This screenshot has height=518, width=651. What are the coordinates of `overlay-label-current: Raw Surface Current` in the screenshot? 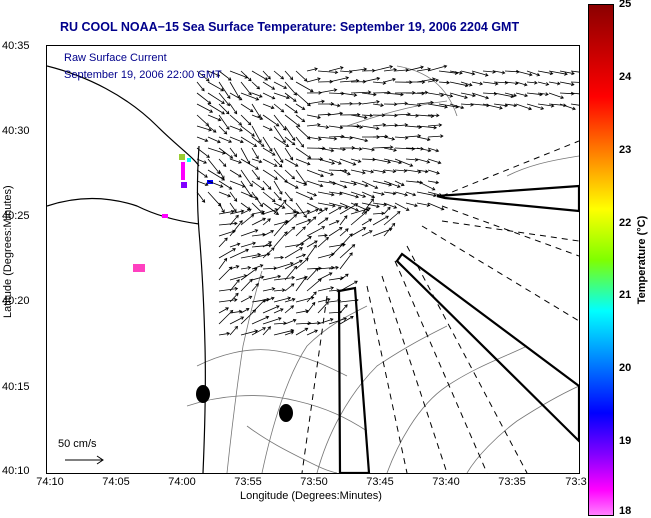 It's located at (115, 58).